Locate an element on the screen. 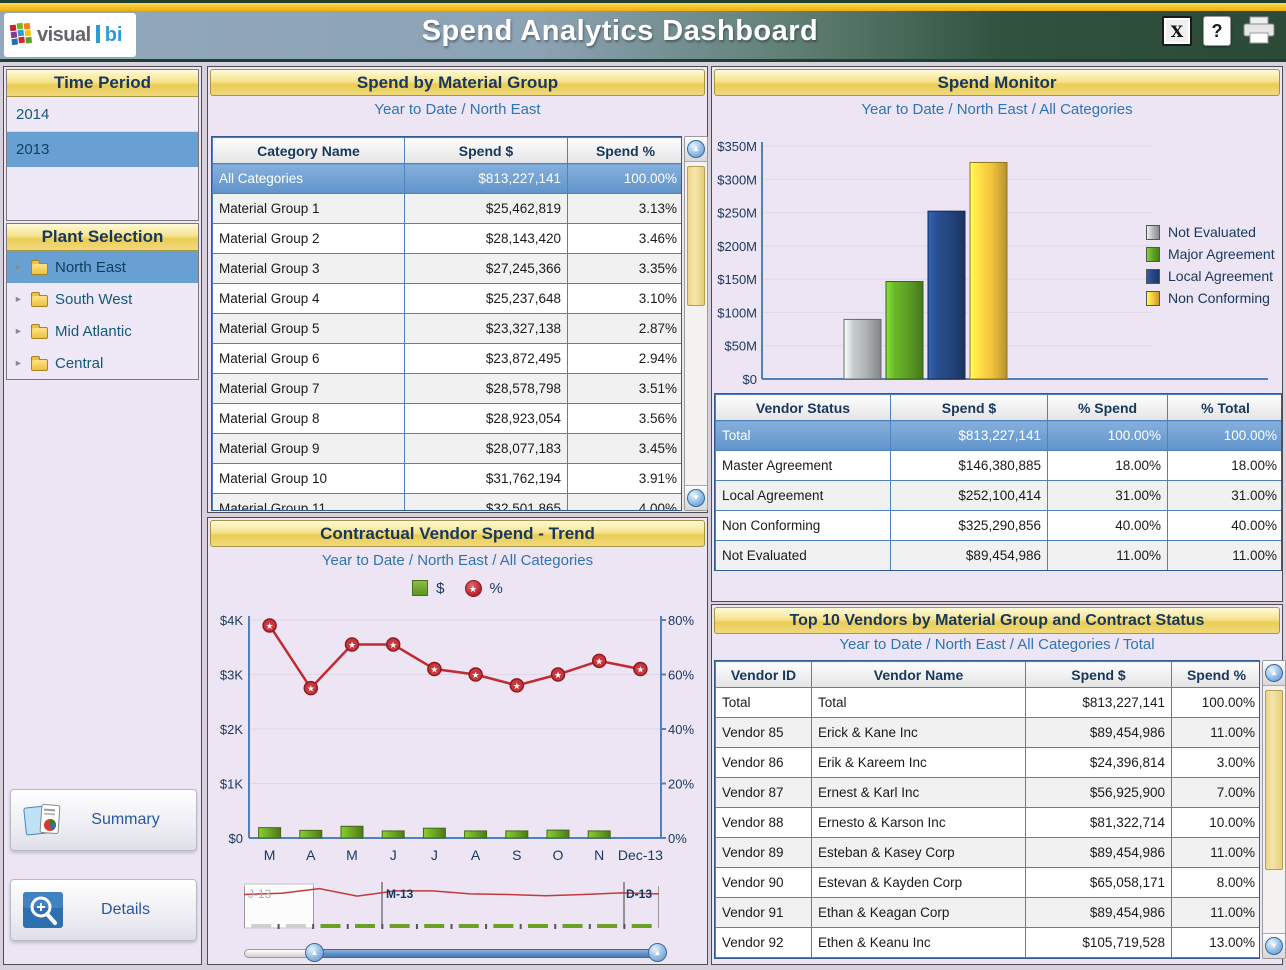  help-button: ? is located at coordinates (1217, 31).